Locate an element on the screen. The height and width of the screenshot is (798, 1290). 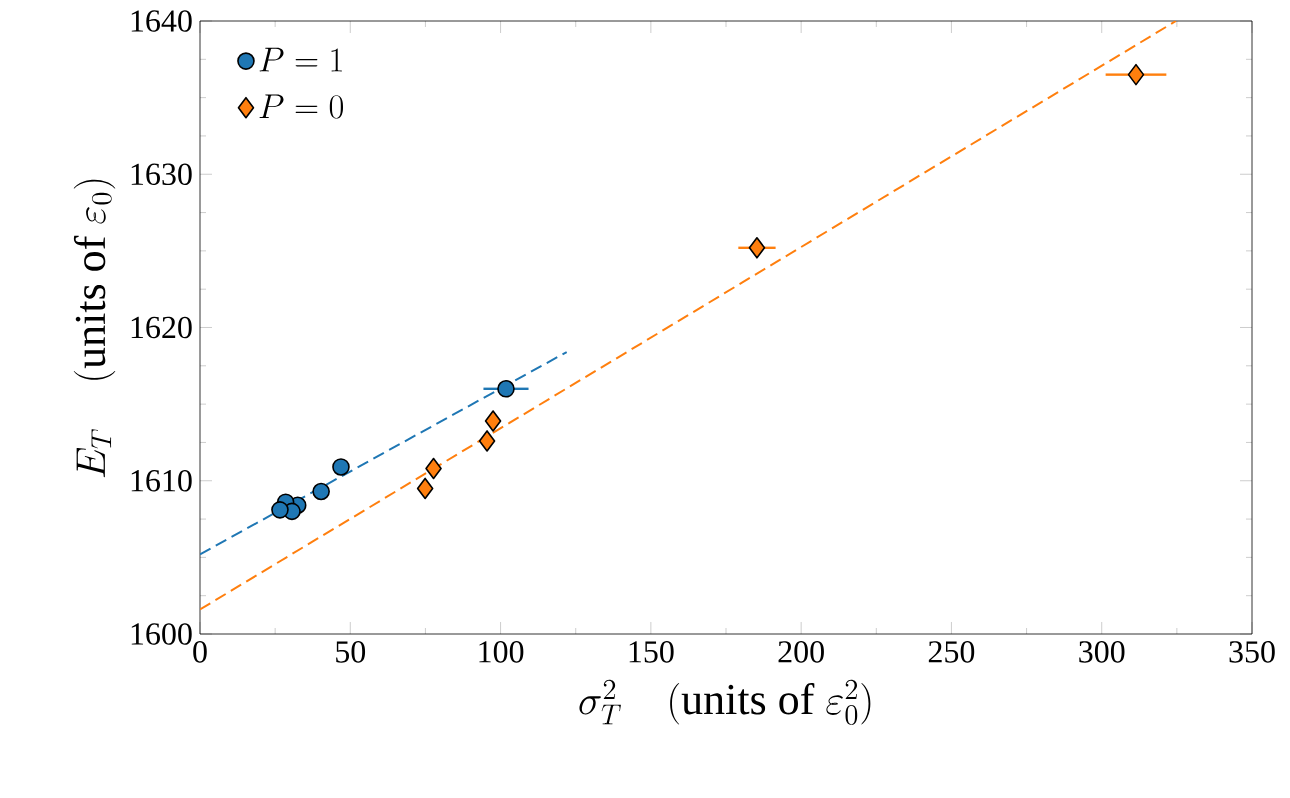
y-tick-label: 1620 is located at coordinates (161, 327).